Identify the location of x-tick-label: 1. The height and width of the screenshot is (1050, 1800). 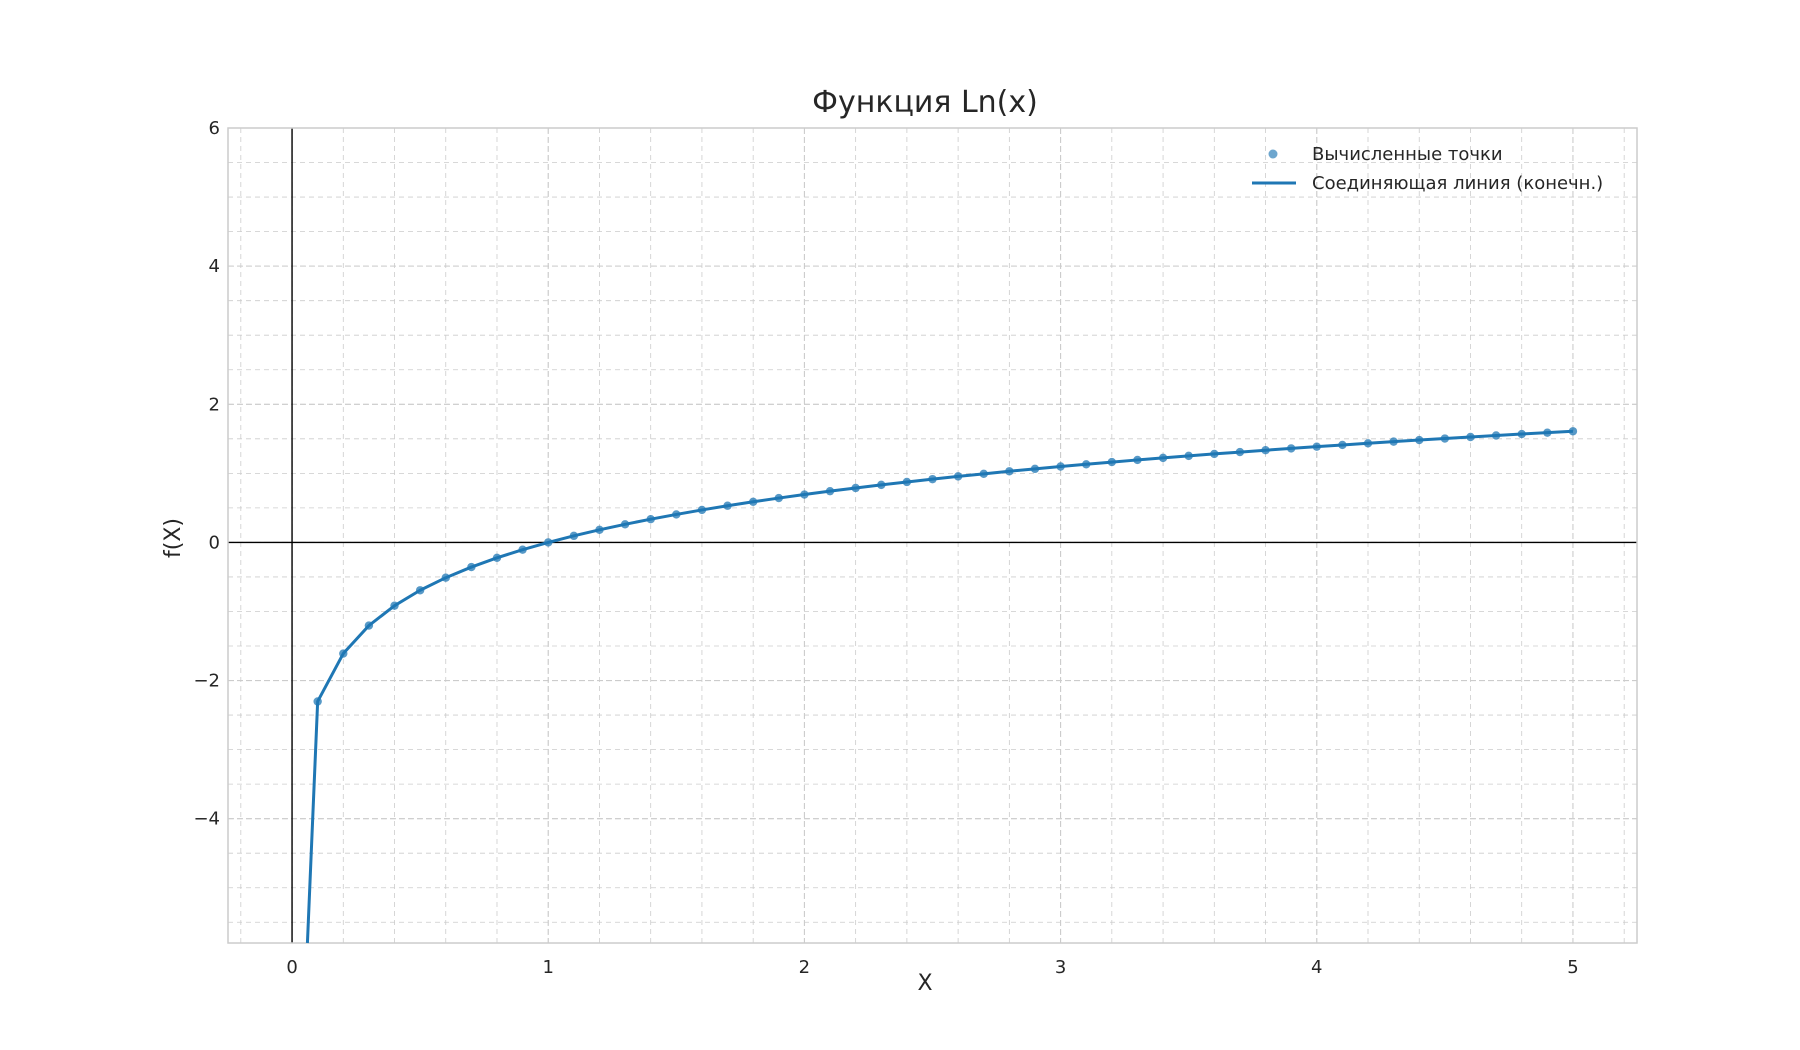
(548, 967).